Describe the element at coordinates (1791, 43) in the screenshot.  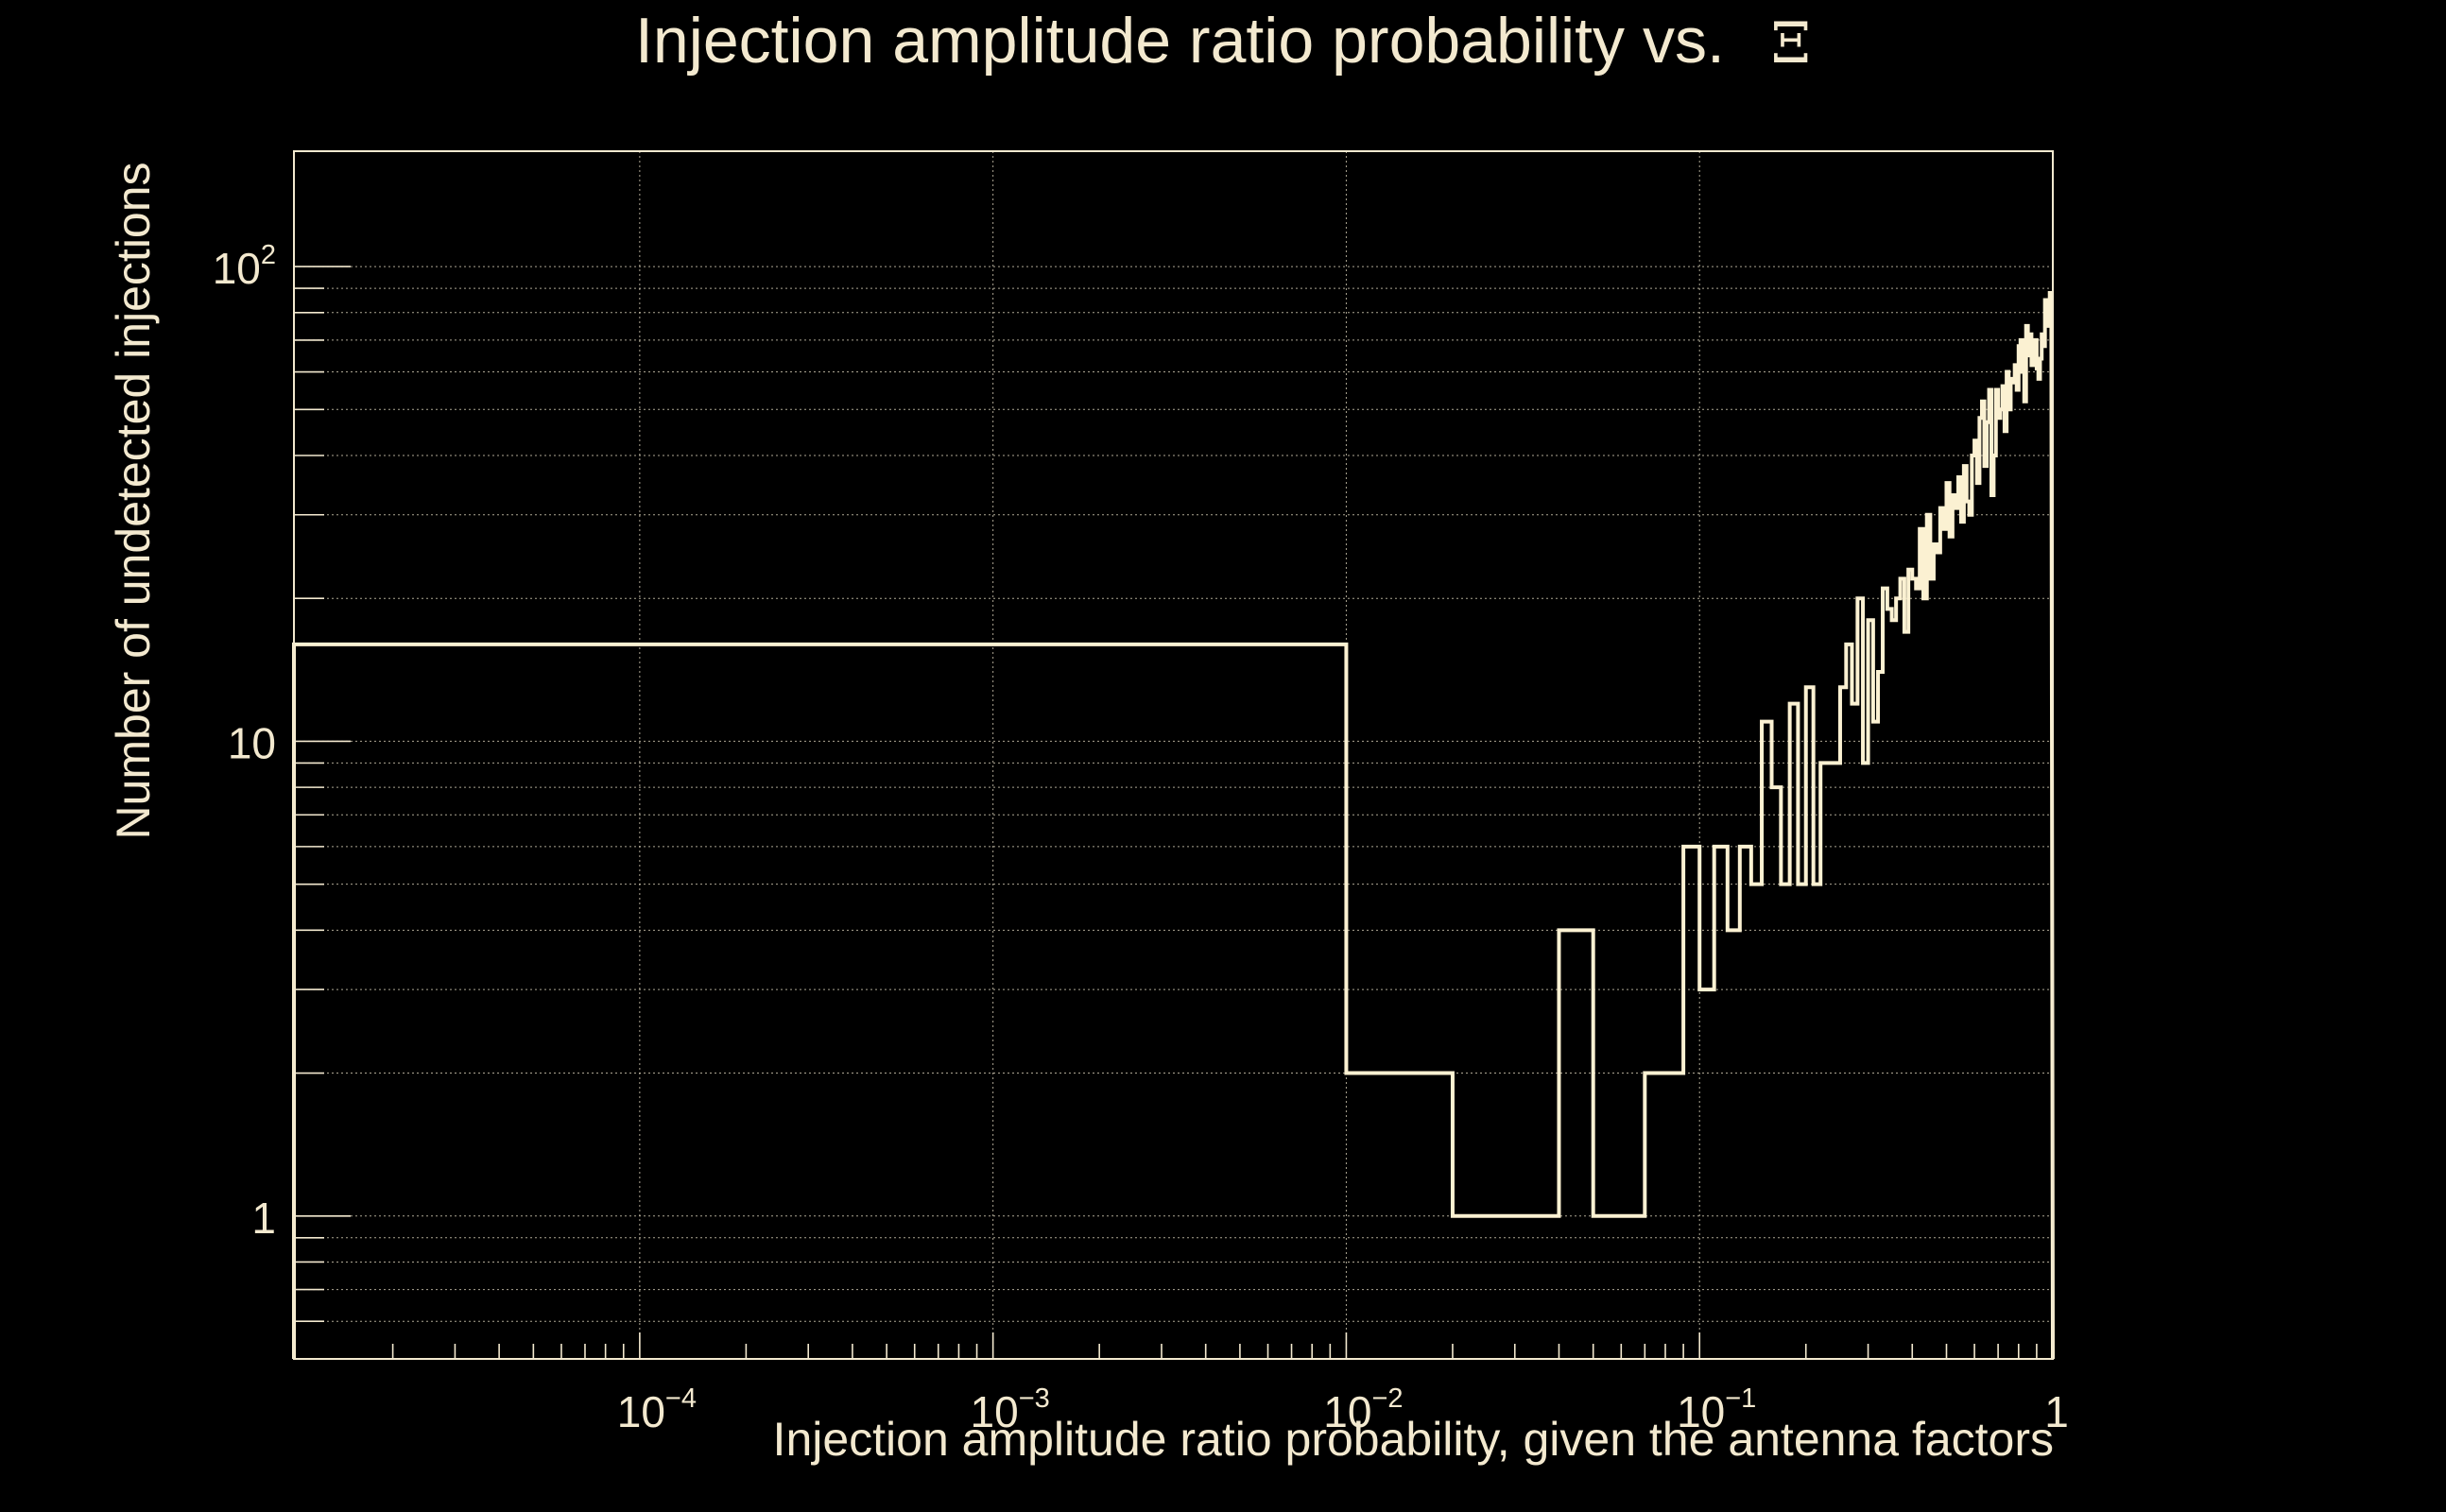
I see `chart-title-symbol: Ξ` at that location.